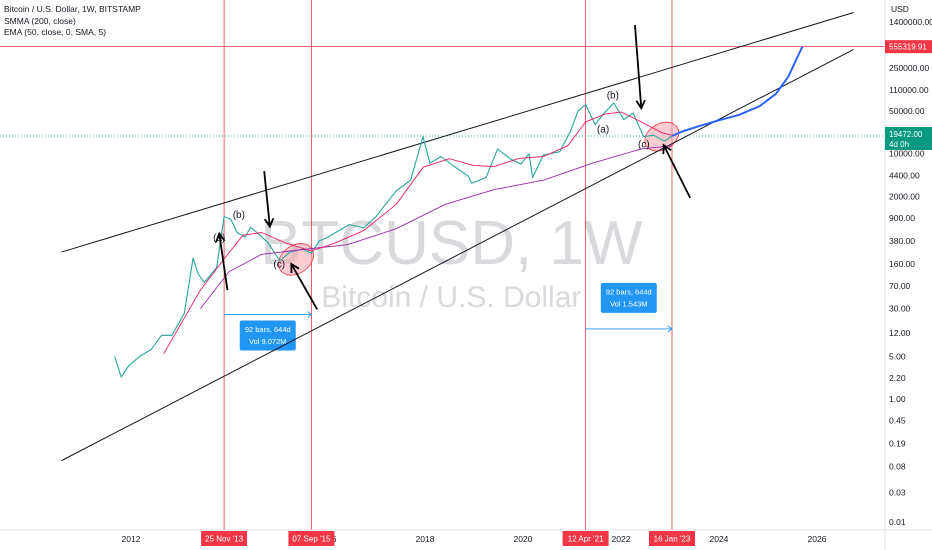  I want to click on arrow-c-2015, so click(304, 286).